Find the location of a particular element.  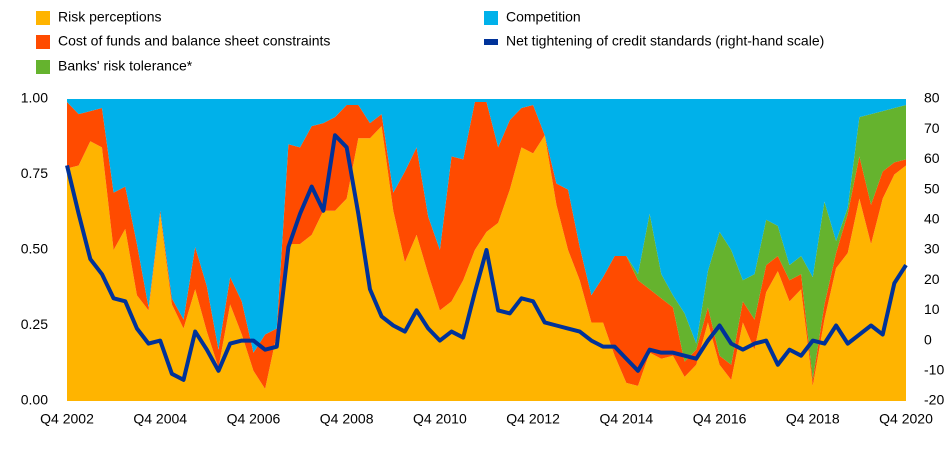

legend-label: Competition is located at coordinates (543, 17).